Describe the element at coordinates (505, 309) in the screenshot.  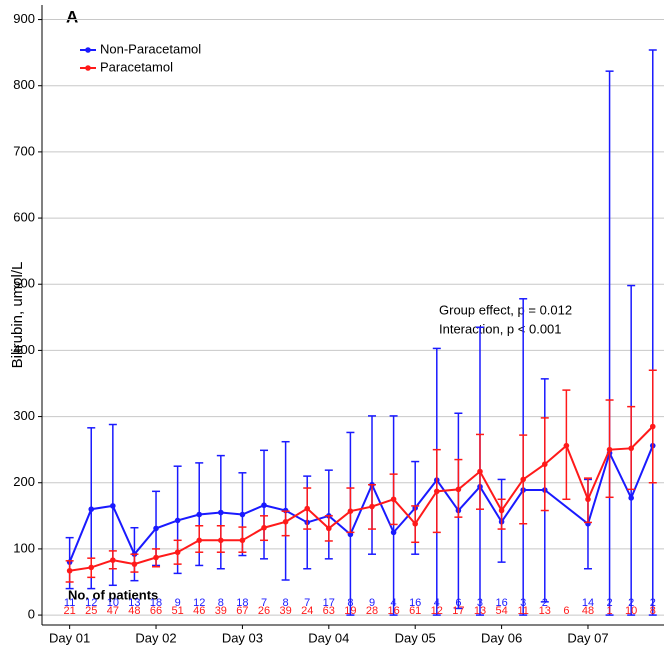
I see `annotation: Group effect, p = 0.012` at that location.